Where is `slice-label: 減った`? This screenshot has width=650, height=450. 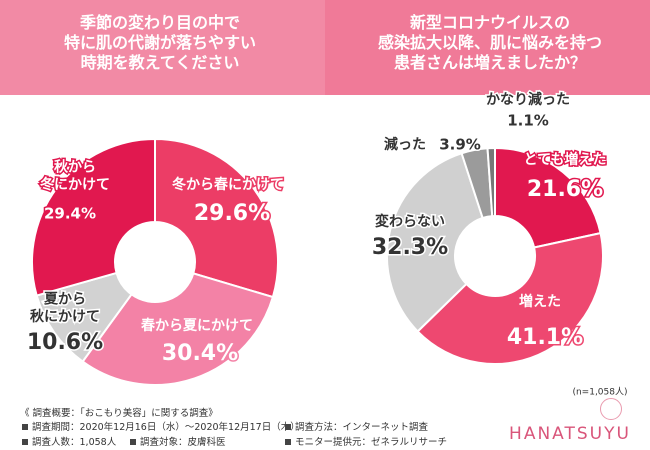
slice-label: 減った is located at coordinates (405, 144).